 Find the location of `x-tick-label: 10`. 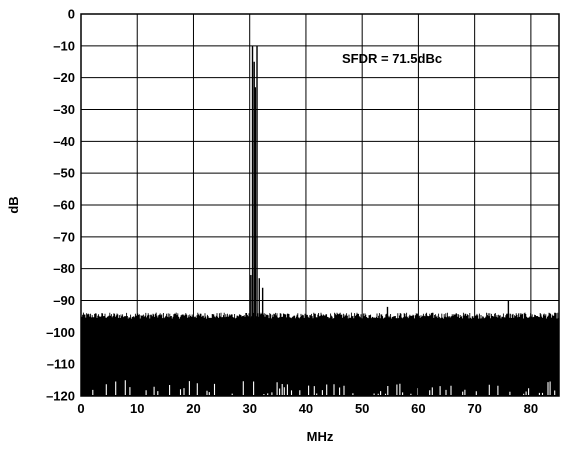

x-tick-label: 10 is located at coordinates (137, 408).